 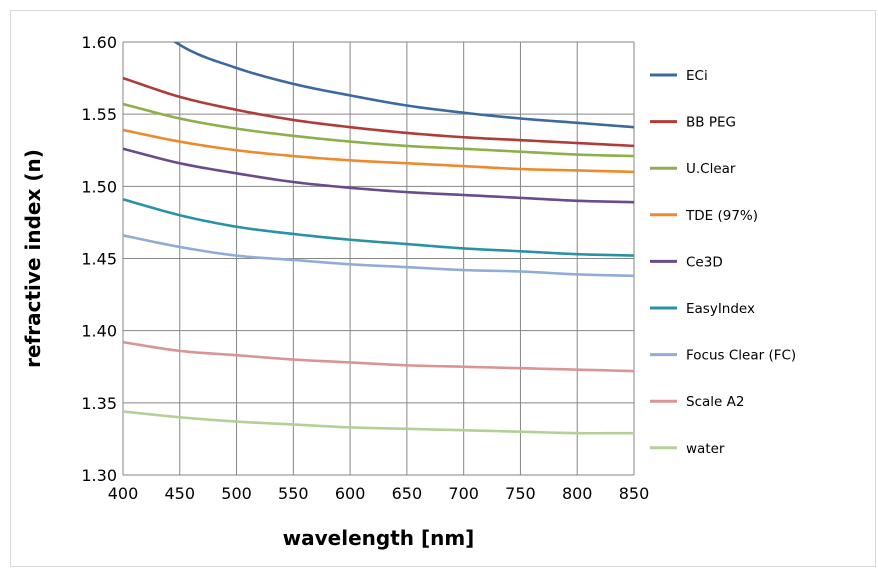 What do you see at coordinates (99, 331) in the screenshot?
I see `y-tick-label: 1.40` at bounding box center [99, 331].